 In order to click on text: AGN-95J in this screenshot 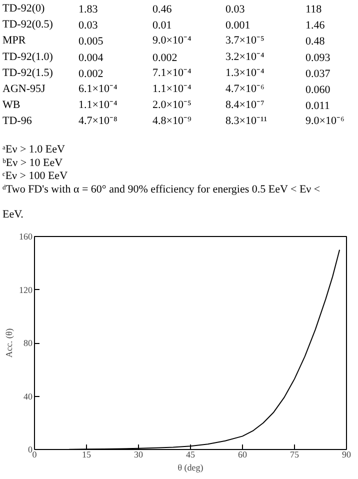, I will do `click(24, 89)`.